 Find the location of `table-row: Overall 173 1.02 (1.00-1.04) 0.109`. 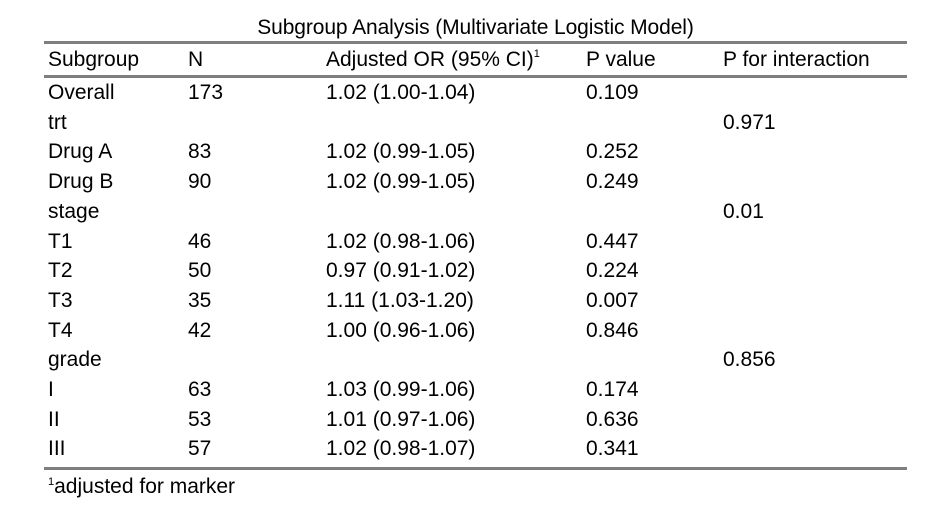

table-row: Overall 173 1.02 (1.00-1.04) 0.109 is located at coordinates (475, 93).